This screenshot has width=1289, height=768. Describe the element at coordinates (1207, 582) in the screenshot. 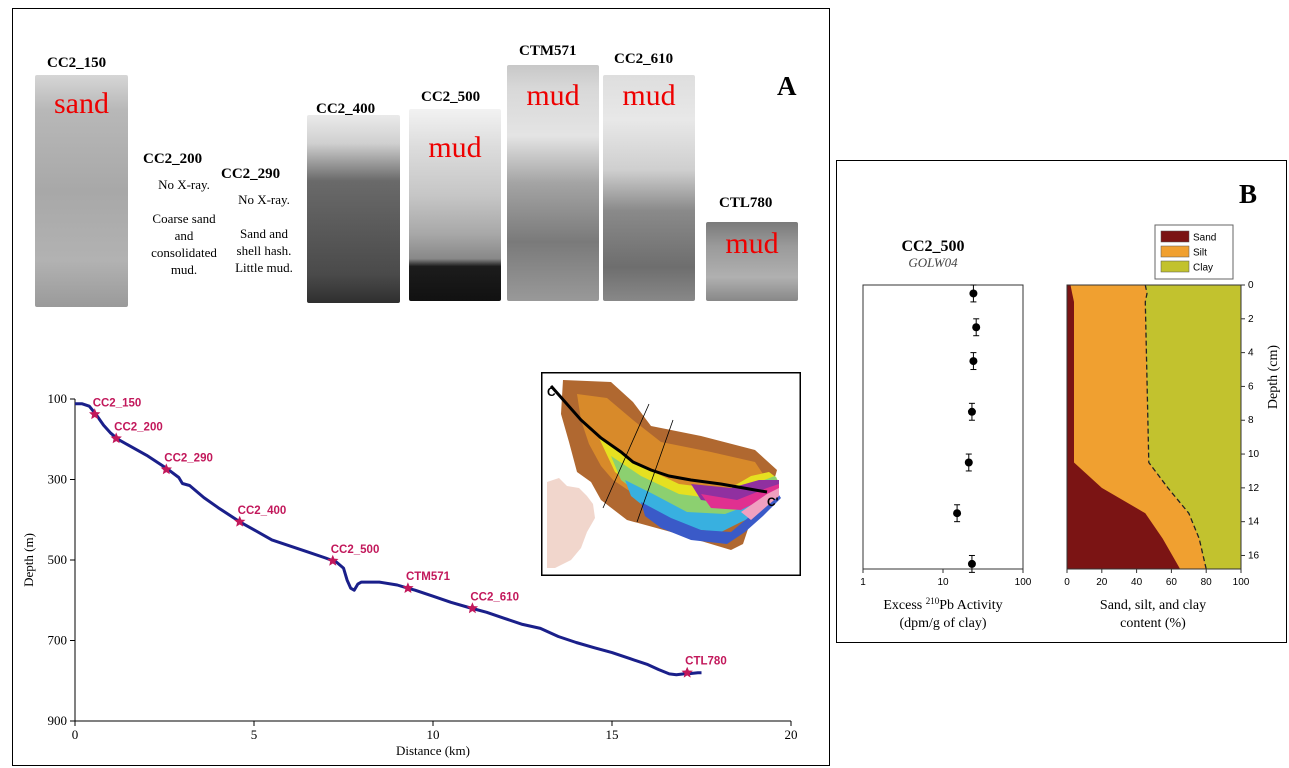

I see `grain-x-tick-label: 80` at that location.